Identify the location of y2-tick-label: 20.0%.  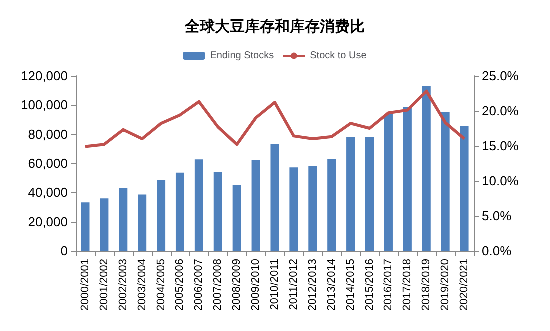
(501, 111).